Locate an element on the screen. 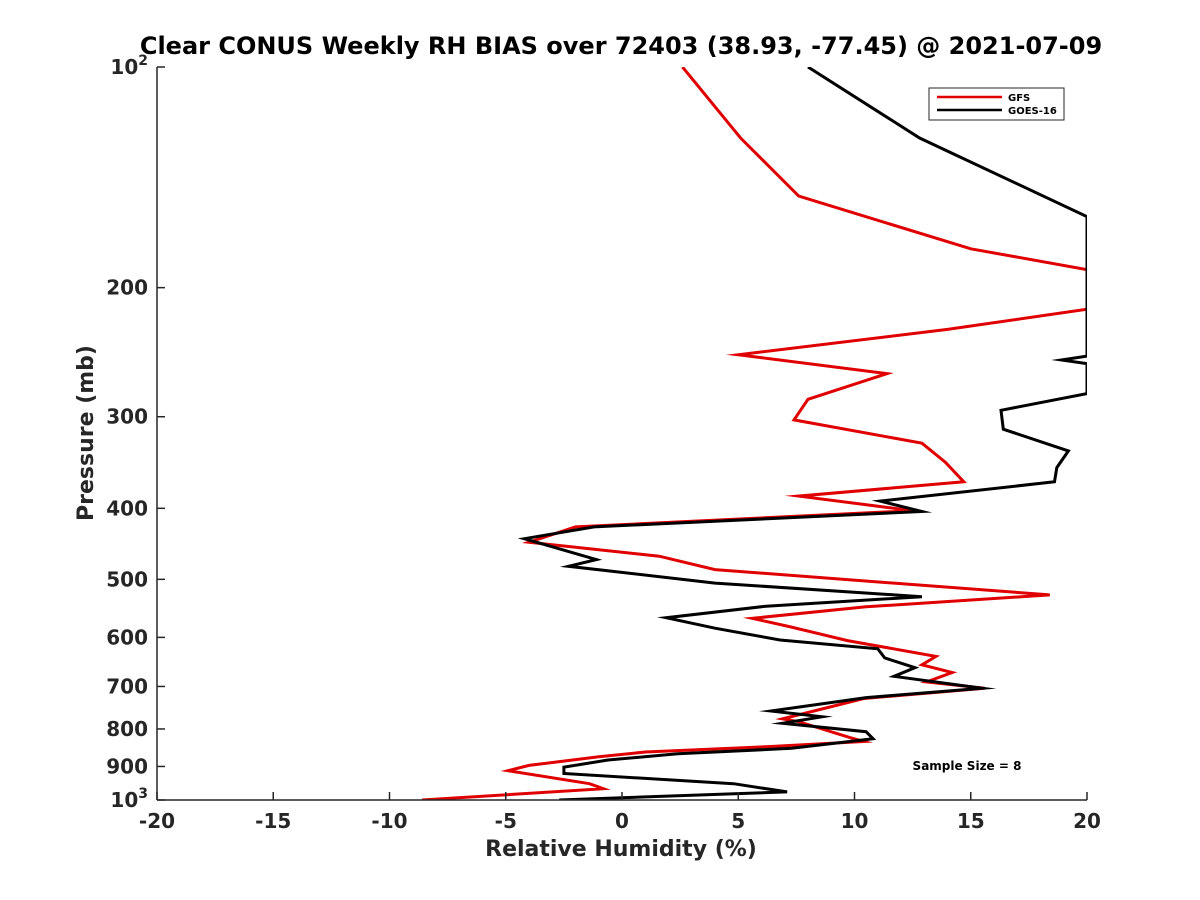 This screenshot has height=900, width=1200. x-tick-label: 10 is located at coordinates (855, 821).